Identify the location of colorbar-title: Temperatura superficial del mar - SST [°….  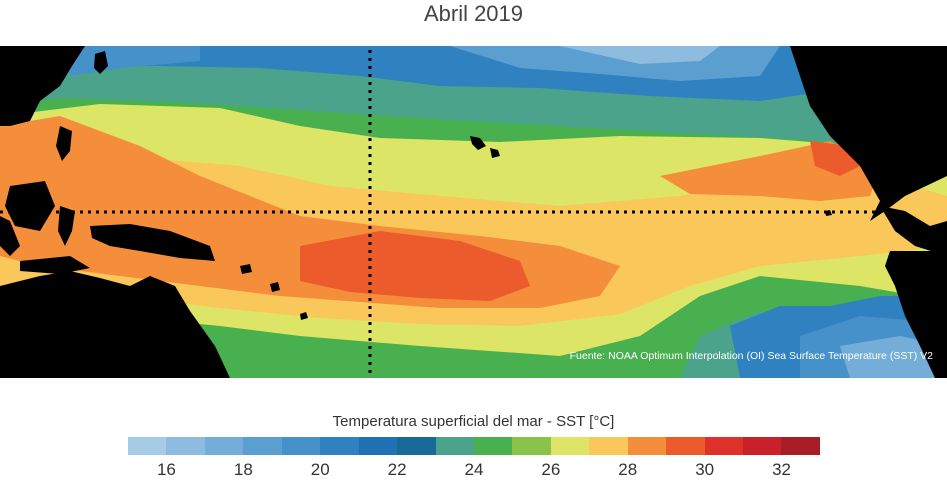
(473, 421).